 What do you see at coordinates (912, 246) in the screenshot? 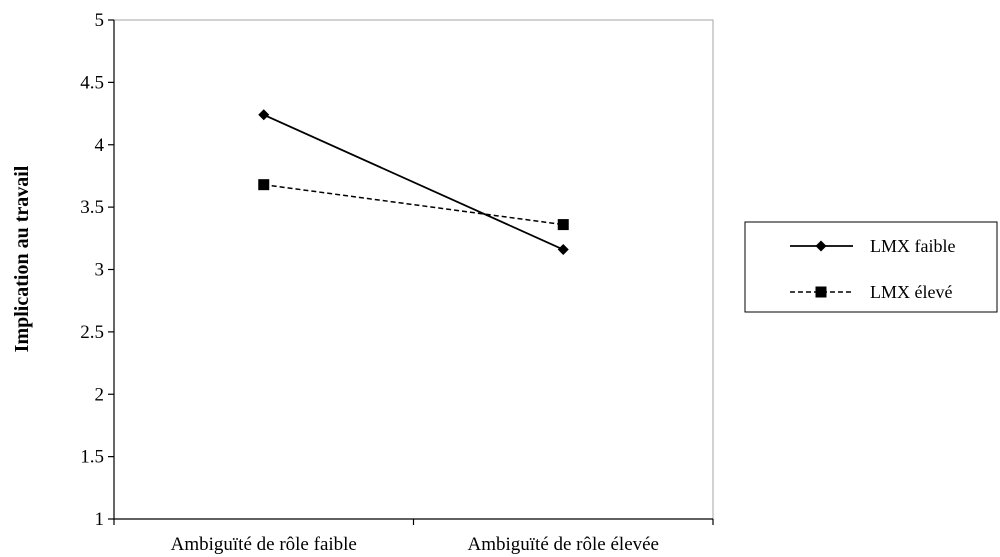
I see `legend-label-1: LMX faible` at bounding box center [912, 246].